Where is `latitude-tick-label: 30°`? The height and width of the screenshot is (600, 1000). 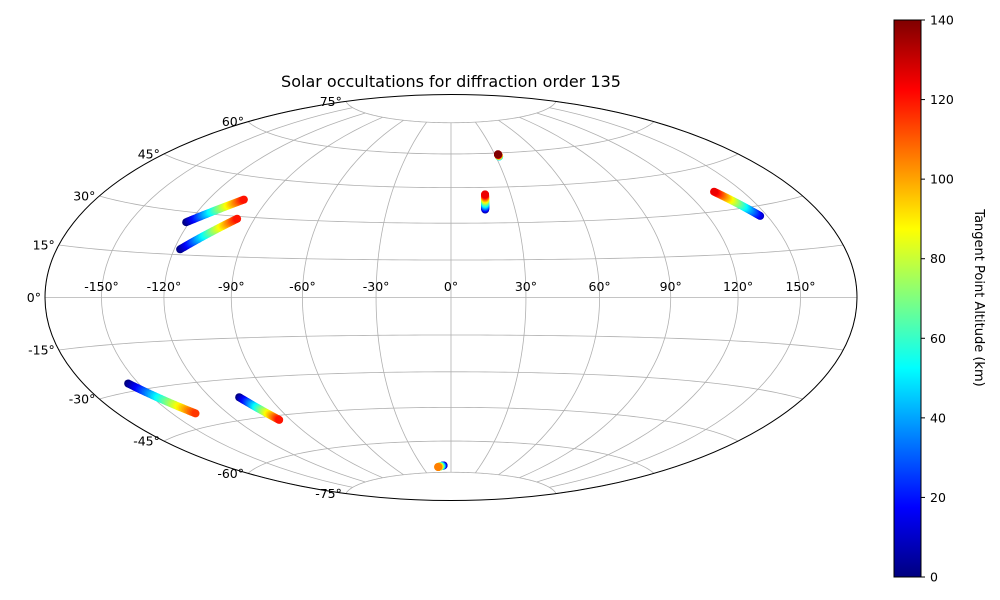 latitude-tick-label: 30° is located at coordinates (84, 196).